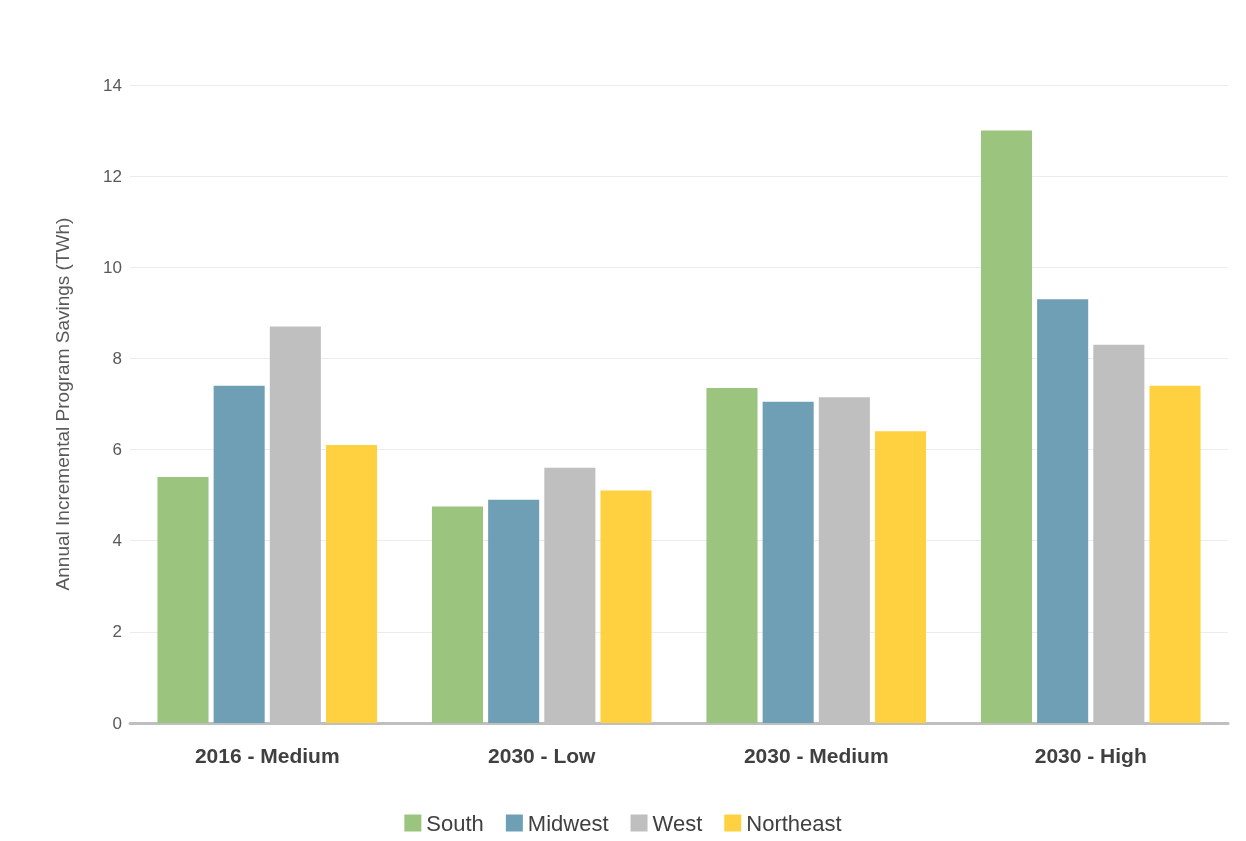  I want to click on x-tick-label: 2016 - Medium, so click(267, 755).